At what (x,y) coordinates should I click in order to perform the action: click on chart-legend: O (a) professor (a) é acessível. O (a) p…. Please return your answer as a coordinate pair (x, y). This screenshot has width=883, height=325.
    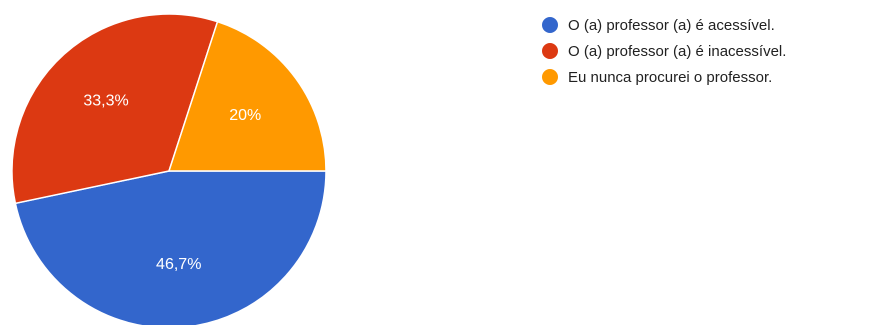
    Looking at the image, I should click on (664, 51).